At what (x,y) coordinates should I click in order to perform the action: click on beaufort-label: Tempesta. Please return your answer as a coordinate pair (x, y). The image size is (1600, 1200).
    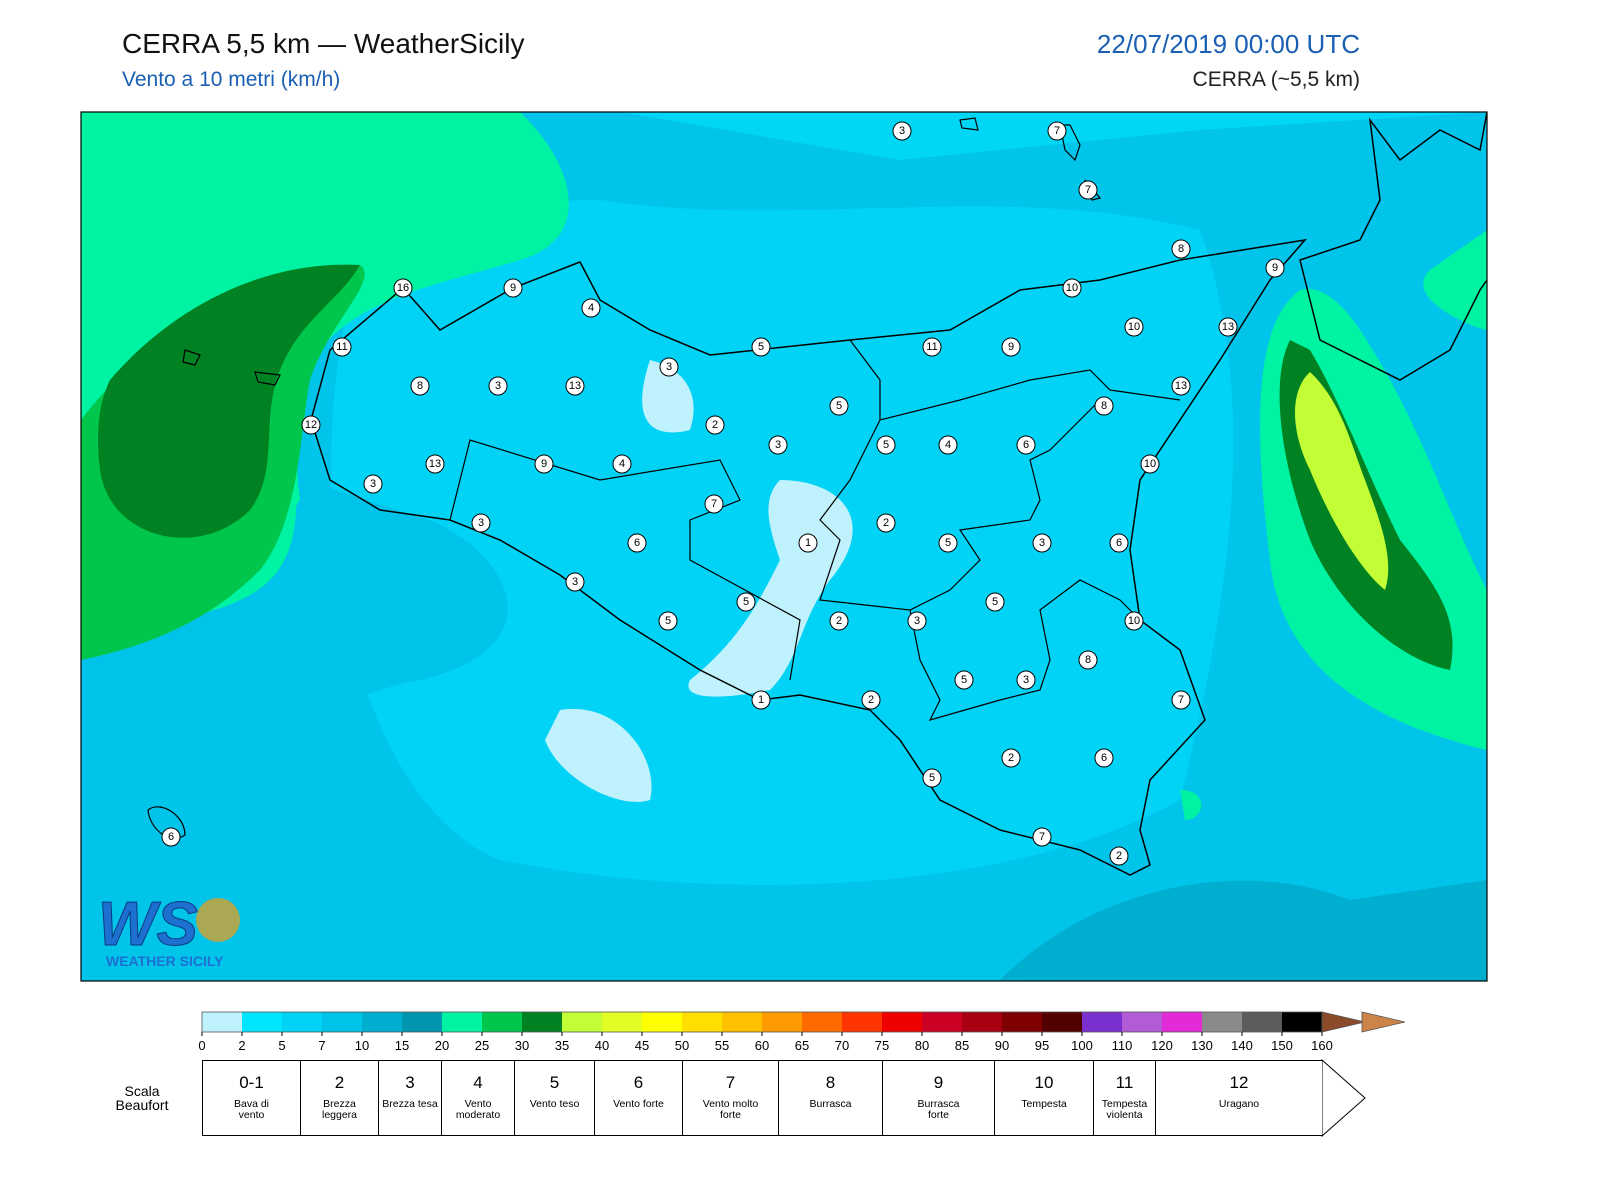
    Looking at the image, I should click on (1044, 1104).